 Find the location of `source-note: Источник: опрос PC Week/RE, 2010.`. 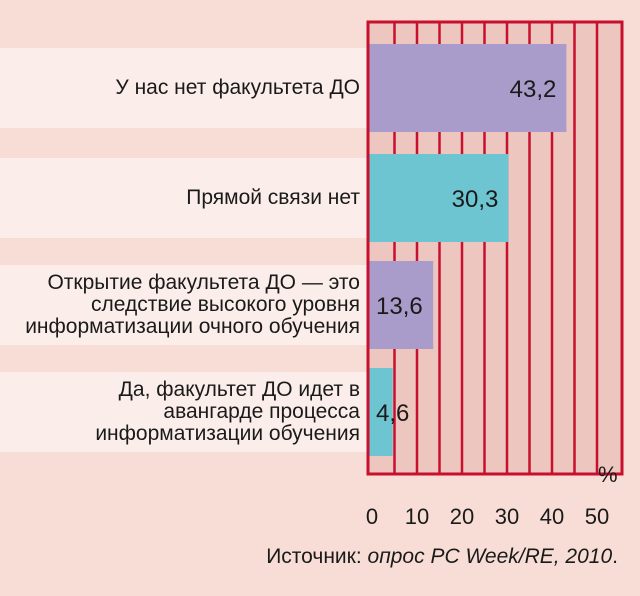

source-note: Источник: опрос PC Week/RE, 2010. is located at coordinates (442, 557).